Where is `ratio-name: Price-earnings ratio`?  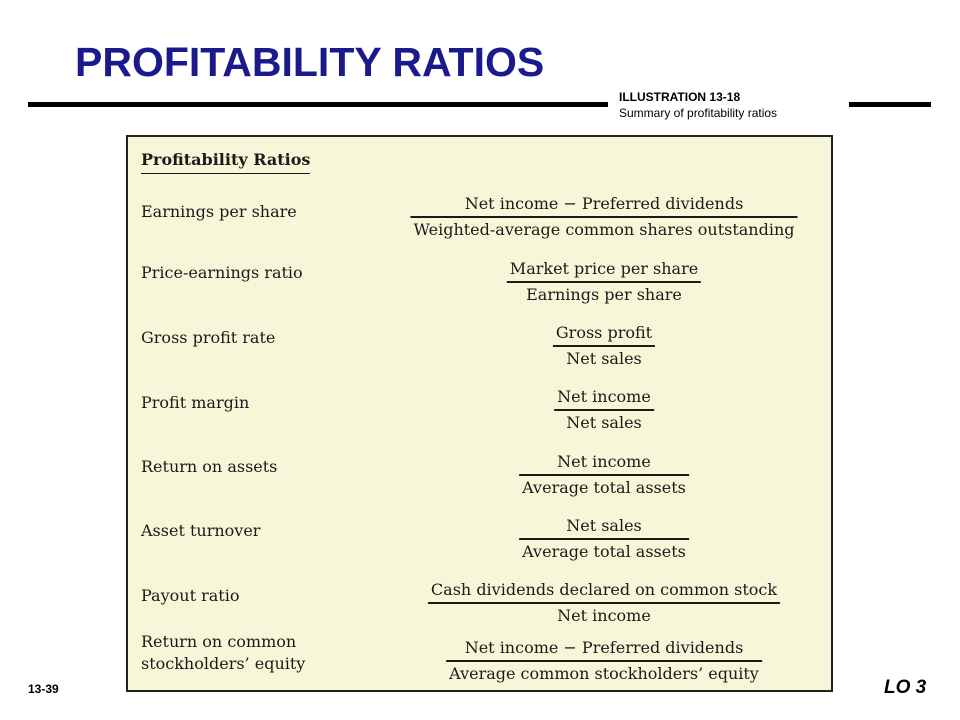 ratio-name: Price-earnings ratio is located at coordinates (222, 273).